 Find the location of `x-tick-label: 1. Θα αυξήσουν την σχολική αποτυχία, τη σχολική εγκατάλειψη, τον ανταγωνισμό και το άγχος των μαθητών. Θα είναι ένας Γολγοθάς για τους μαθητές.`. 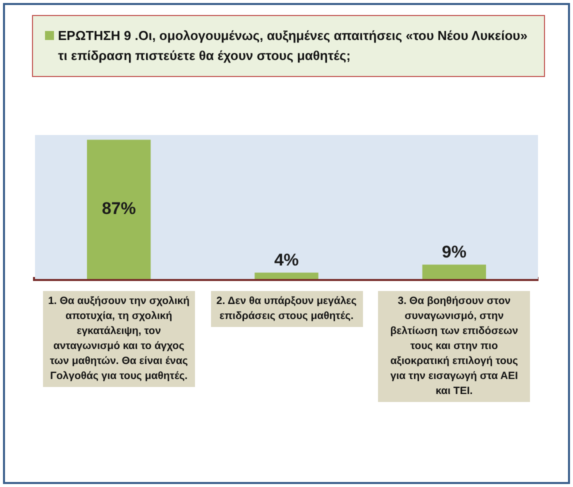

x-tick-label: 1. Θα αυξήσουν την σχολική αποτυχία, τη σχολική εγκατάλειψη, τον ανταγωνισμό και το άγχος των μαθητών. Θα είναι ένας Γολγοθάς για τους μαθητές. is located at coordinates (118, 339).